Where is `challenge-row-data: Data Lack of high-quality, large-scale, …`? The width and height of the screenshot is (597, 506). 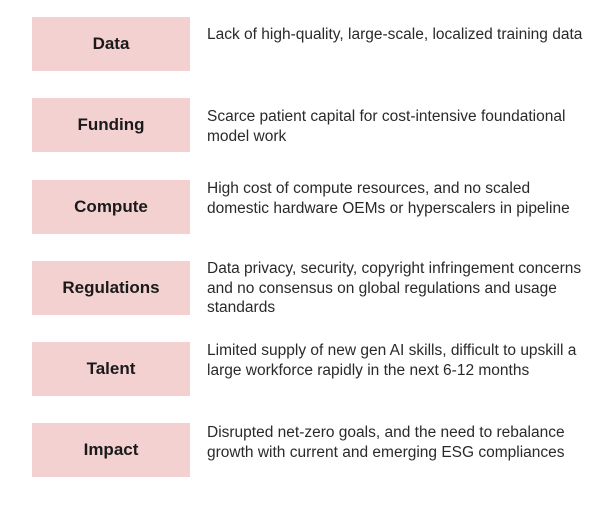
challenge-row-data: Data Lack of high-quality, large-scale, … is located at coordinates (298, 44).